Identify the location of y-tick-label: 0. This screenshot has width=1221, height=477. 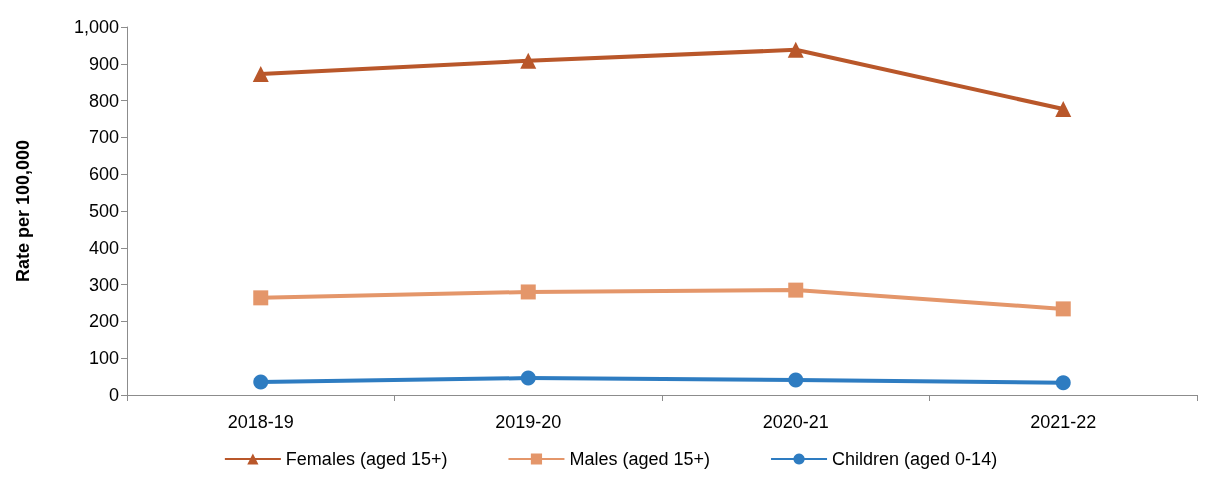
(113, 395).